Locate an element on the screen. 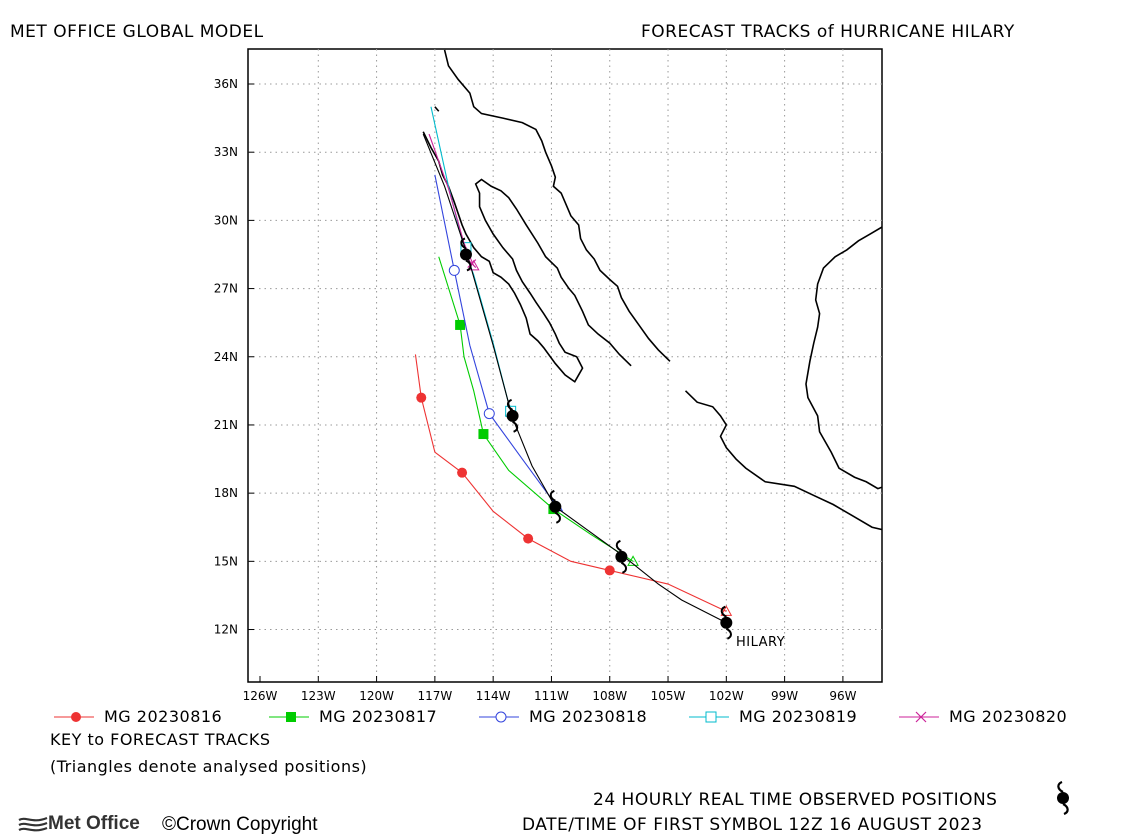  legend-item-20230817: MG 20230817 is located at coordinates (351, 716).